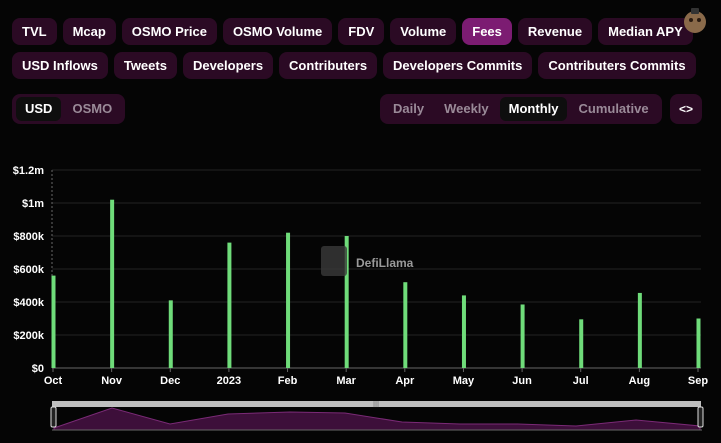 This screenshot has width=721, height=443. I want to click on x-tick-label: Oct, so click(53, 381).